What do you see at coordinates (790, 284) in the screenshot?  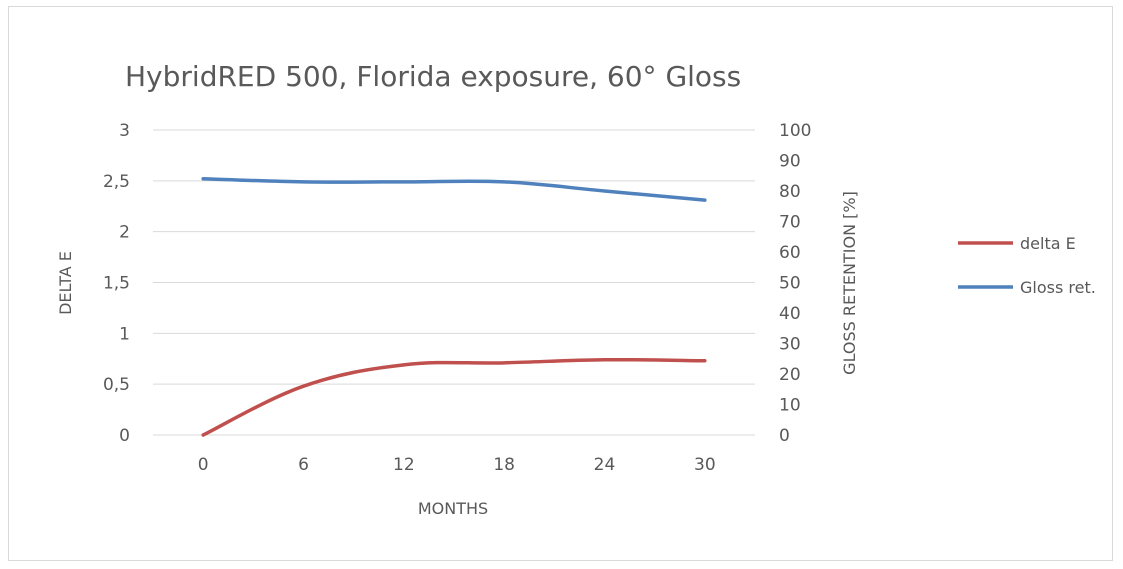 I see `right-tick-label: 50` at bounding box center [790, 284].